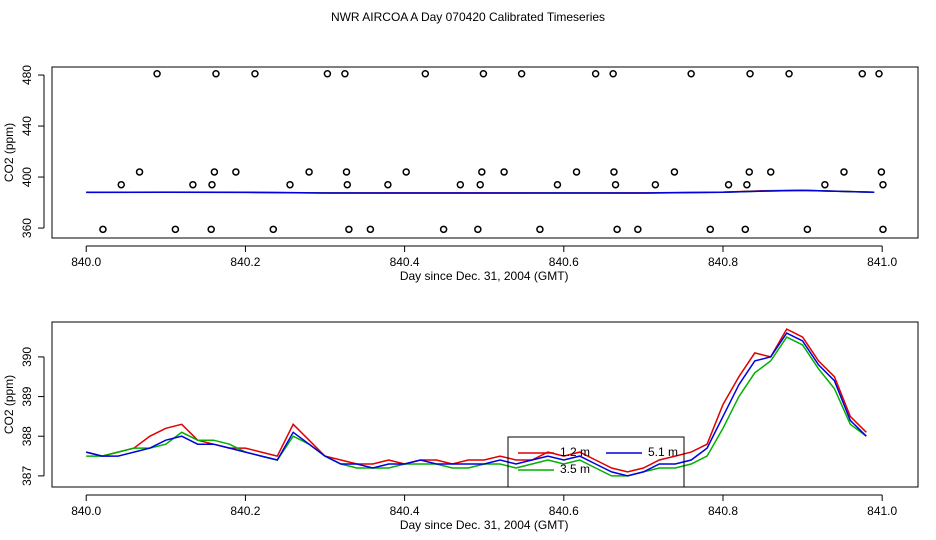  What do you see at coordinates (596, 462) in the screenshot?
I see `legend-box` at bounding box center [596, 462].